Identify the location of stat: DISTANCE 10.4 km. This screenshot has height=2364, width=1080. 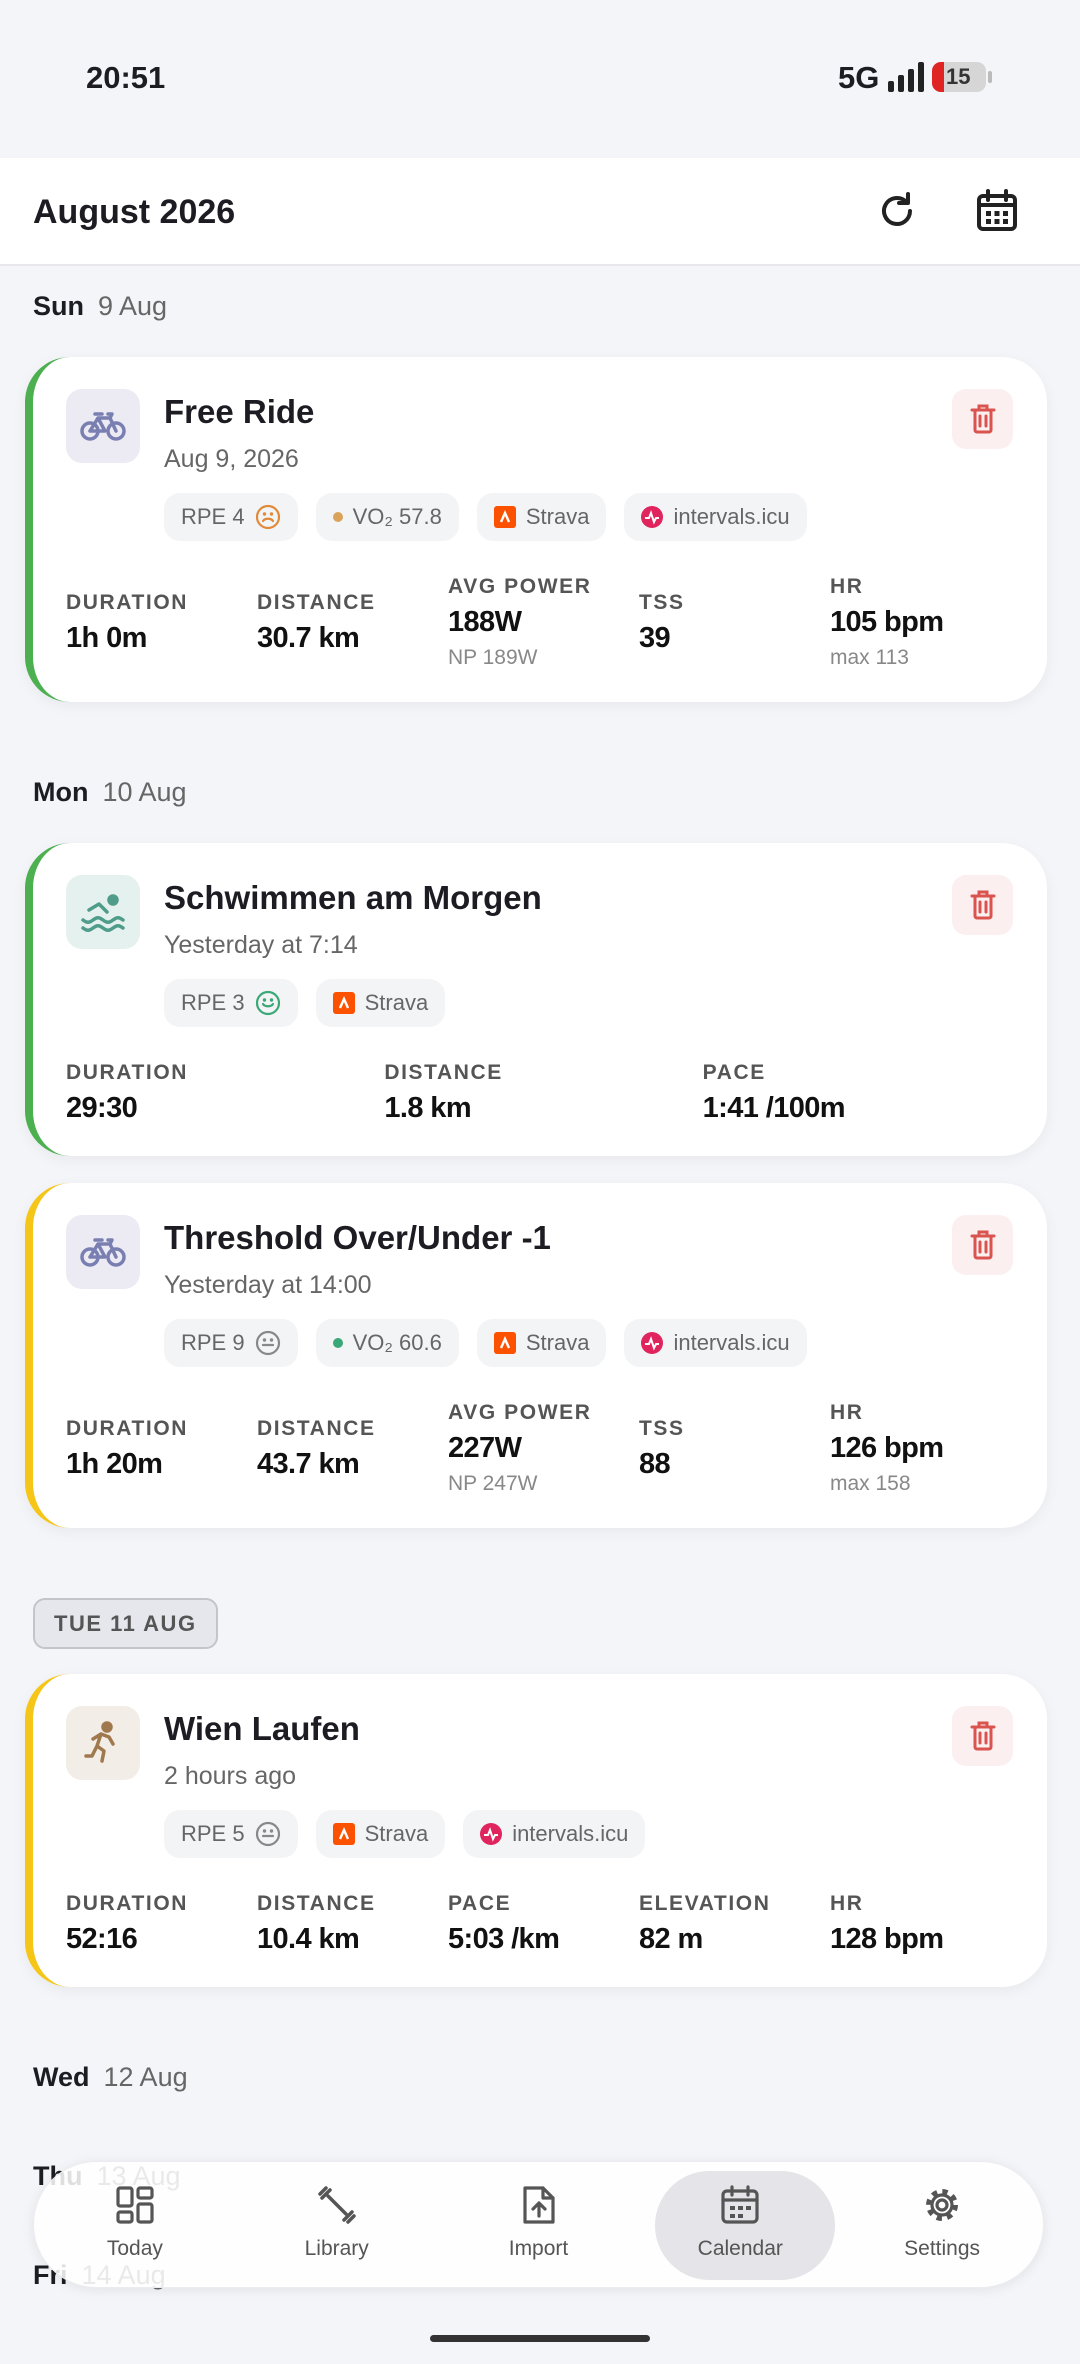
(352, 1924).